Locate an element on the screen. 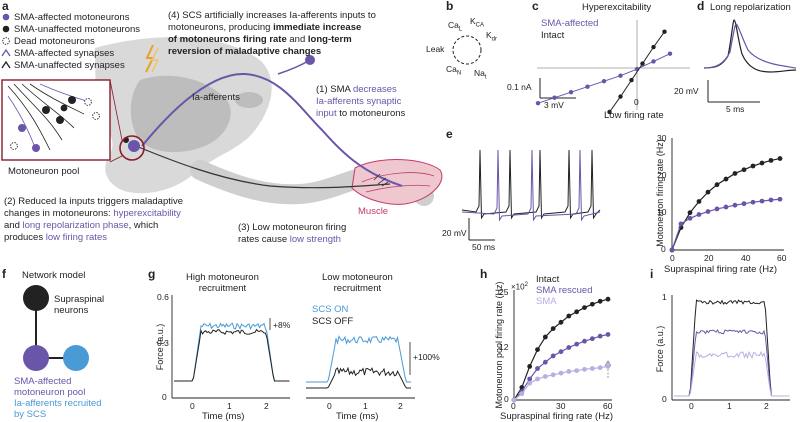 The height and width of the screenshot is (422, 800). panel-e-scale-y: 20 mV is located at coordinates (454, 233).